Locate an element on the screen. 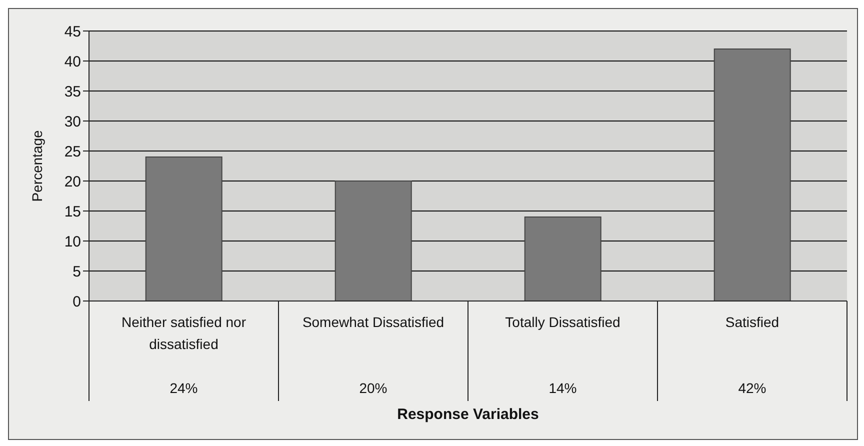 Image resolution: width=864 pixels, height=446 pixels. y-tick-label: 30 is located at coordinates (72, 121).